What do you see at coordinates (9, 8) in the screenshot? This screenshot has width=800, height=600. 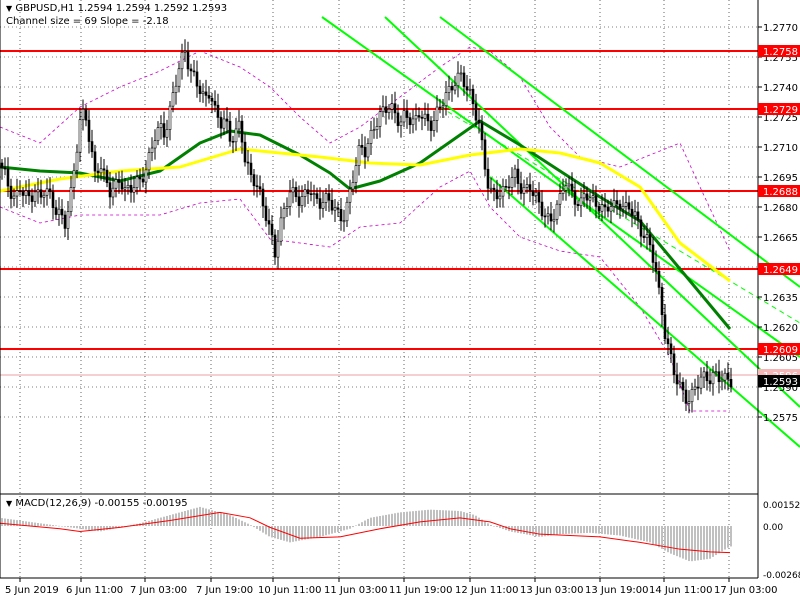 I see `collapse-triangle-icon: ▼` at bounding box center [9, 8].